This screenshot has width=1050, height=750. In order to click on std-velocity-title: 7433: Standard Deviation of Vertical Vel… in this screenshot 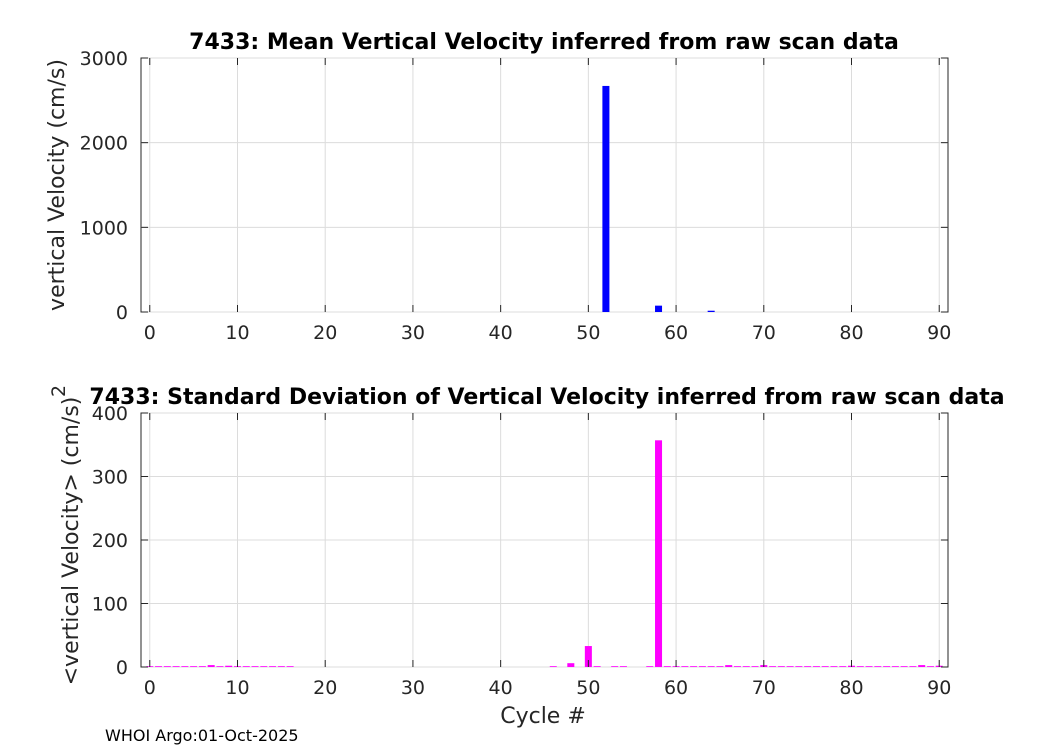, I will do `click(546, 397)`.